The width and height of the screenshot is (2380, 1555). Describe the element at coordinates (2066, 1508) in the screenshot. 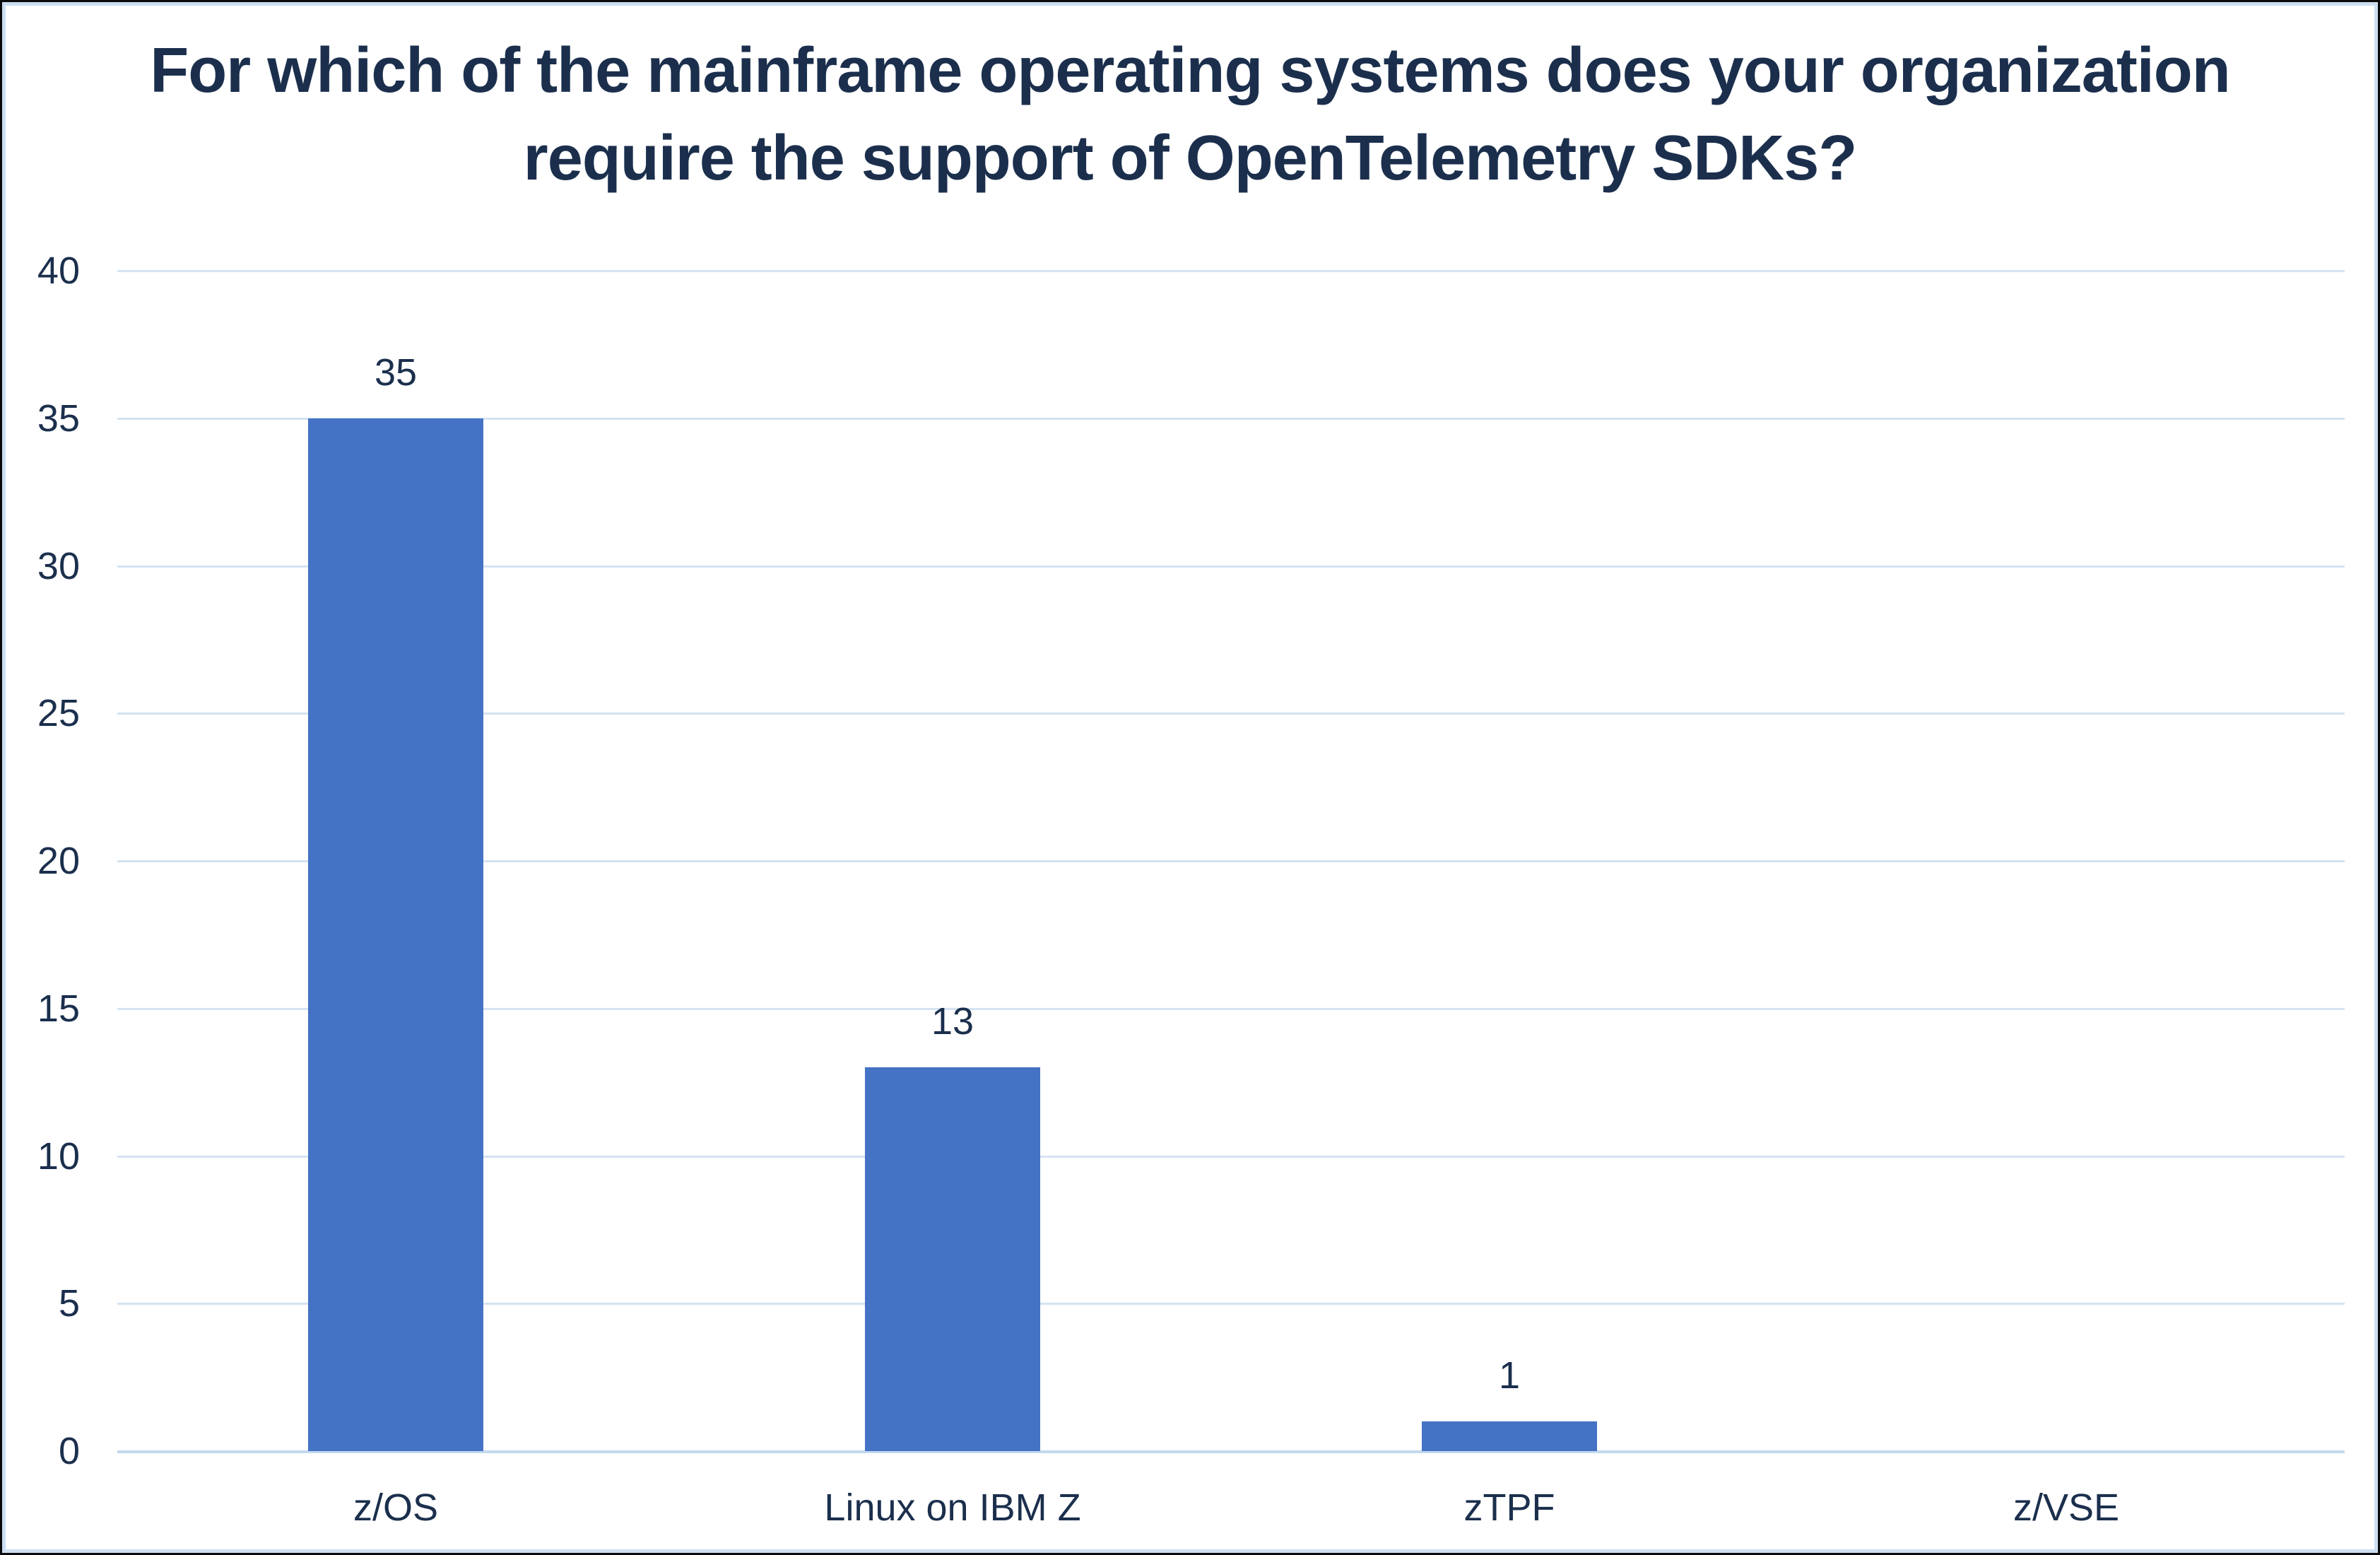

I see `x-axis-category-label-z-vse: z/VSE` at that location.